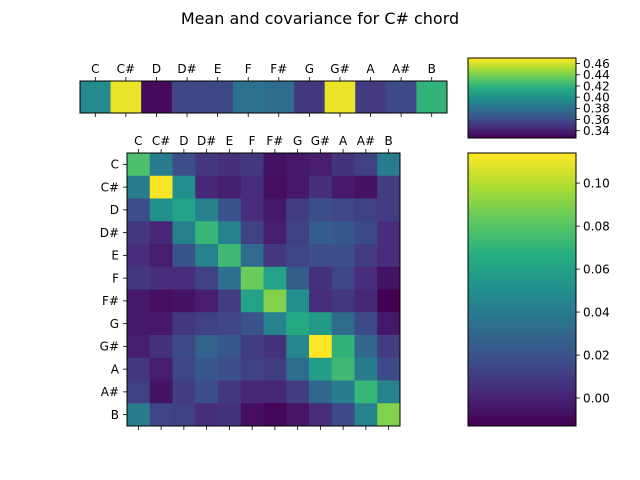  I want to click on cov-y-label: D#, so click(109, 233).